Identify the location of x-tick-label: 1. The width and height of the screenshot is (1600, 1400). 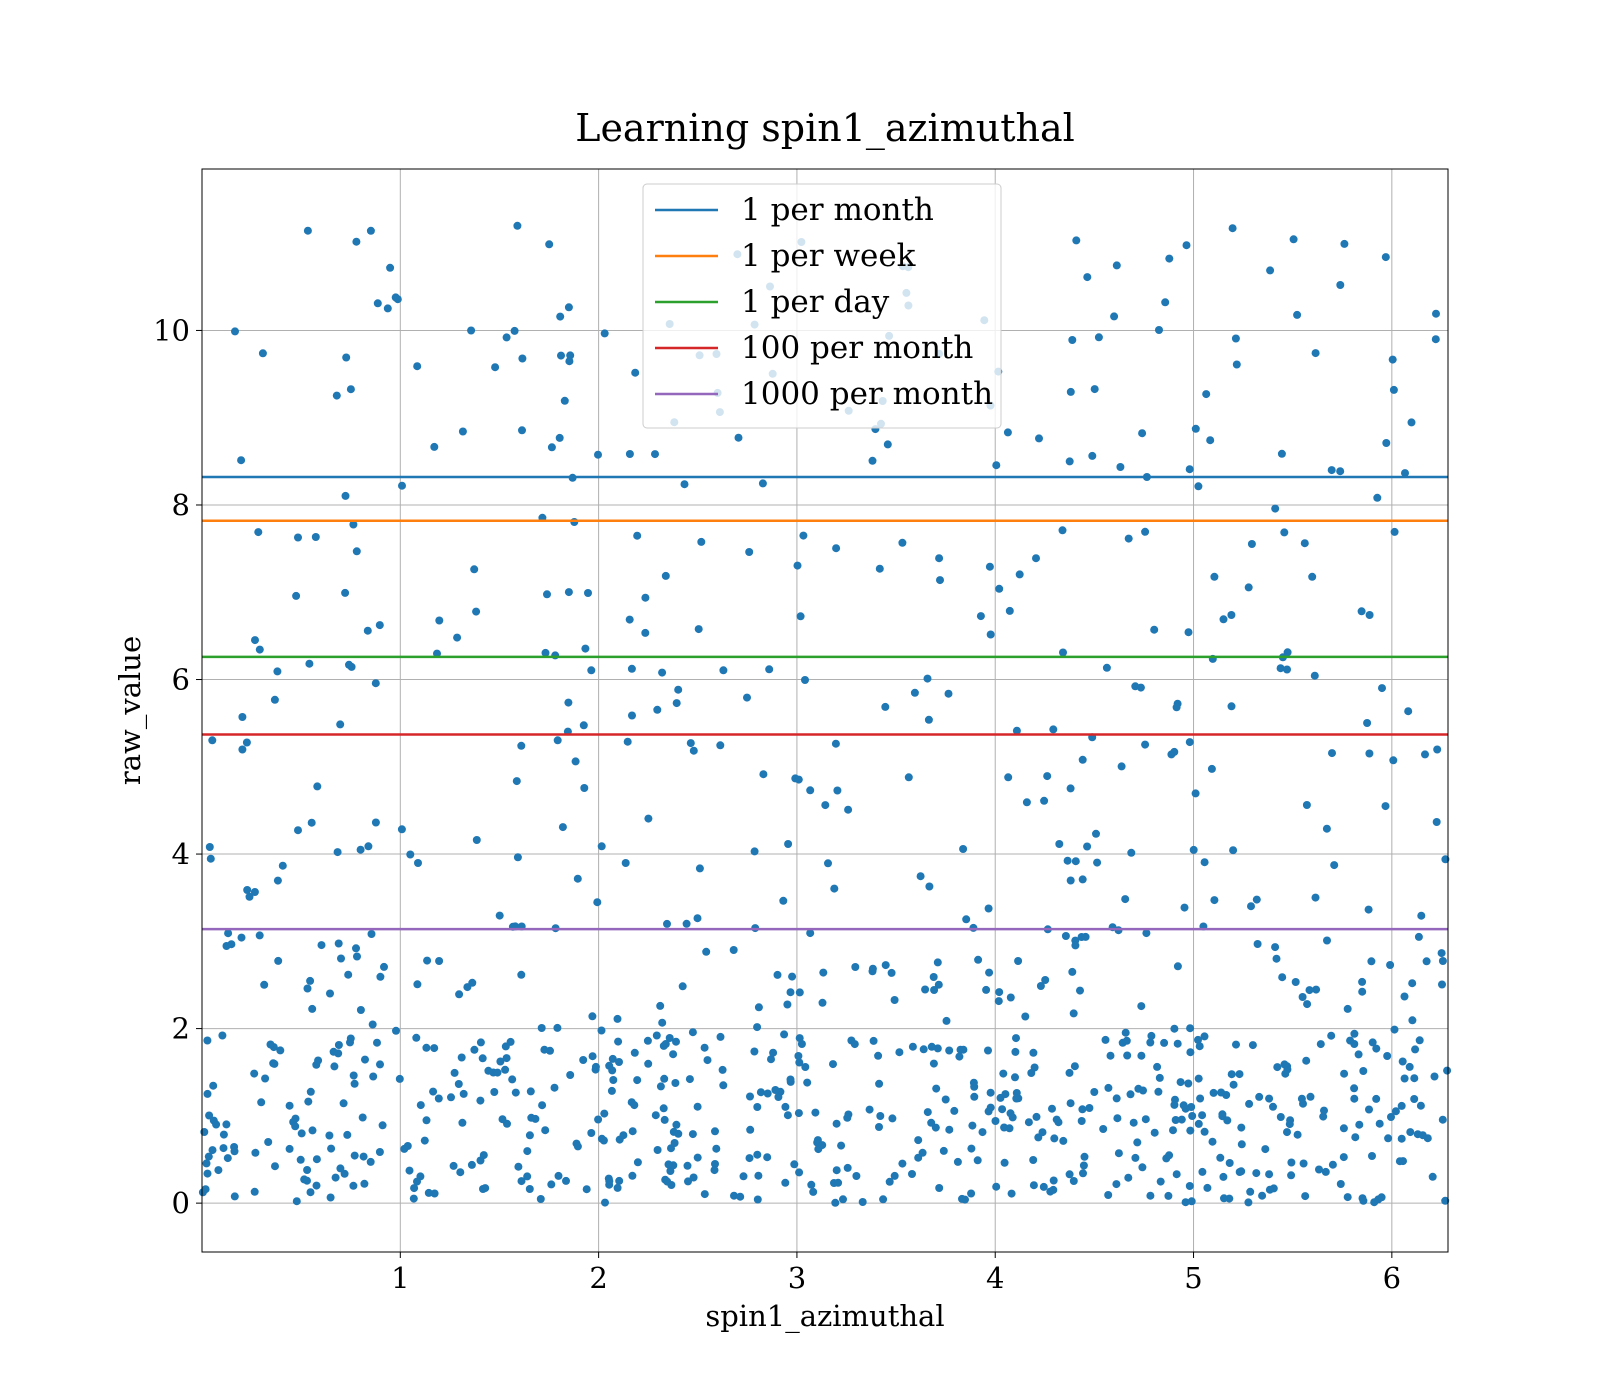
(400, 1278).